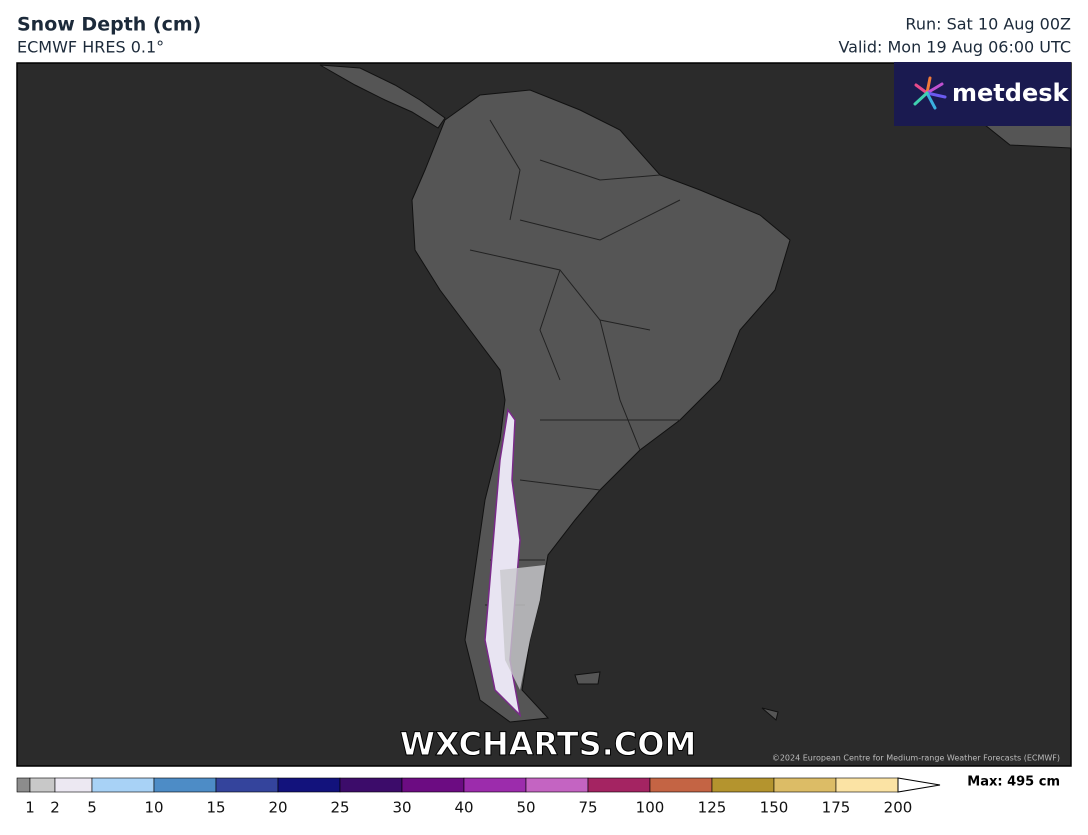 This screenshot has width=1088, height=835. I want to click on legend-label: 25, so click(339, 808).